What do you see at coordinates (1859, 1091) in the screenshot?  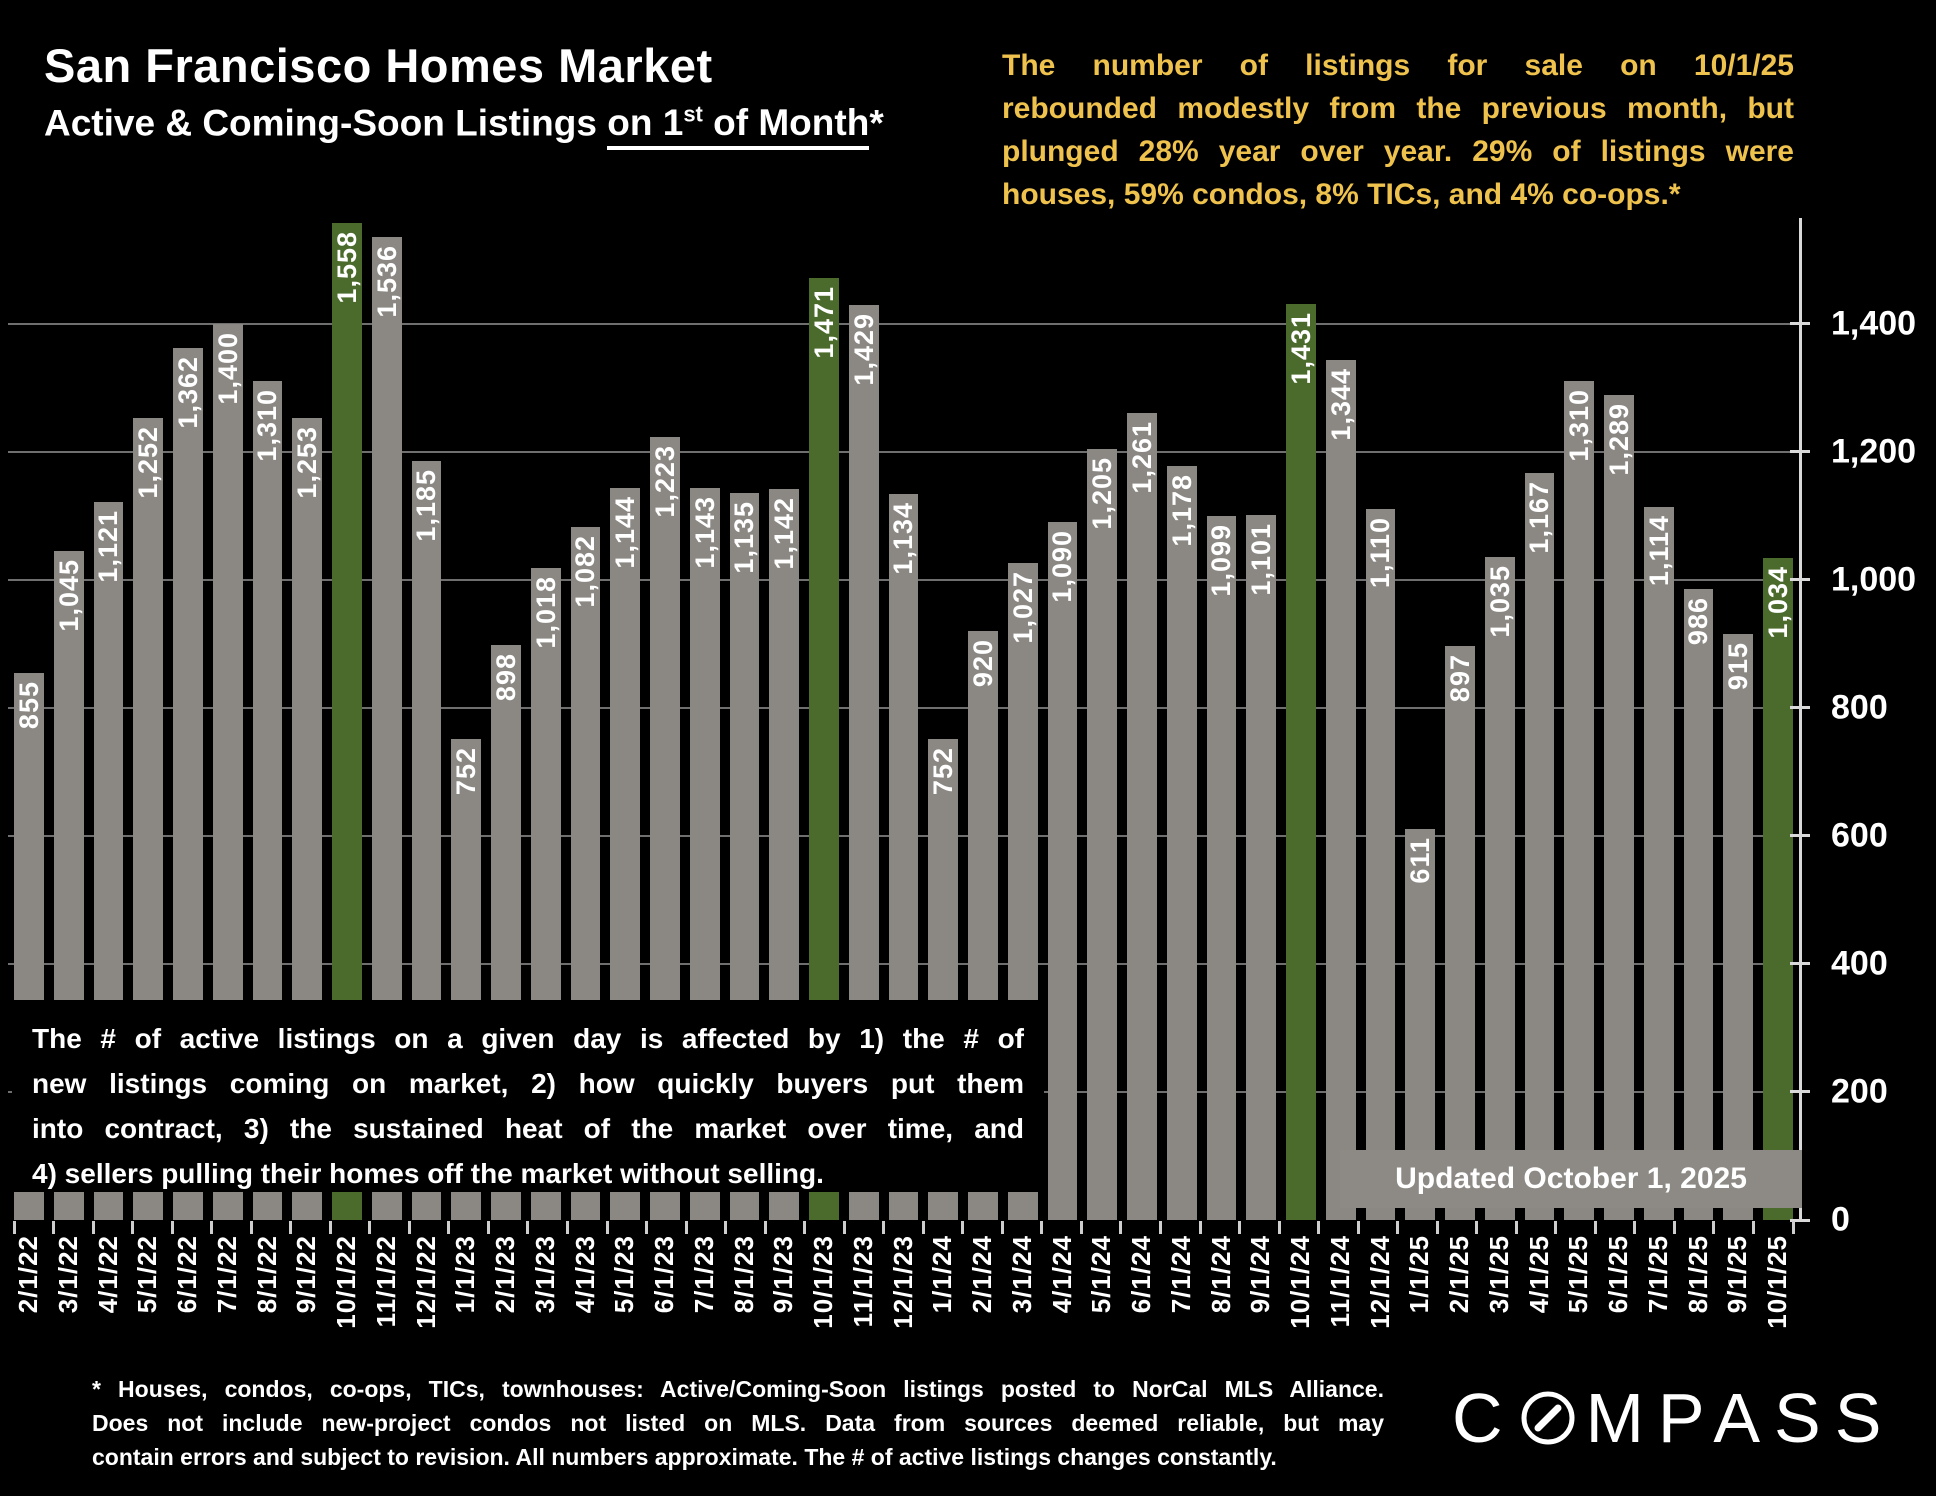 I see `y-tick-label: 200` at bounding box center [1859, 1091].